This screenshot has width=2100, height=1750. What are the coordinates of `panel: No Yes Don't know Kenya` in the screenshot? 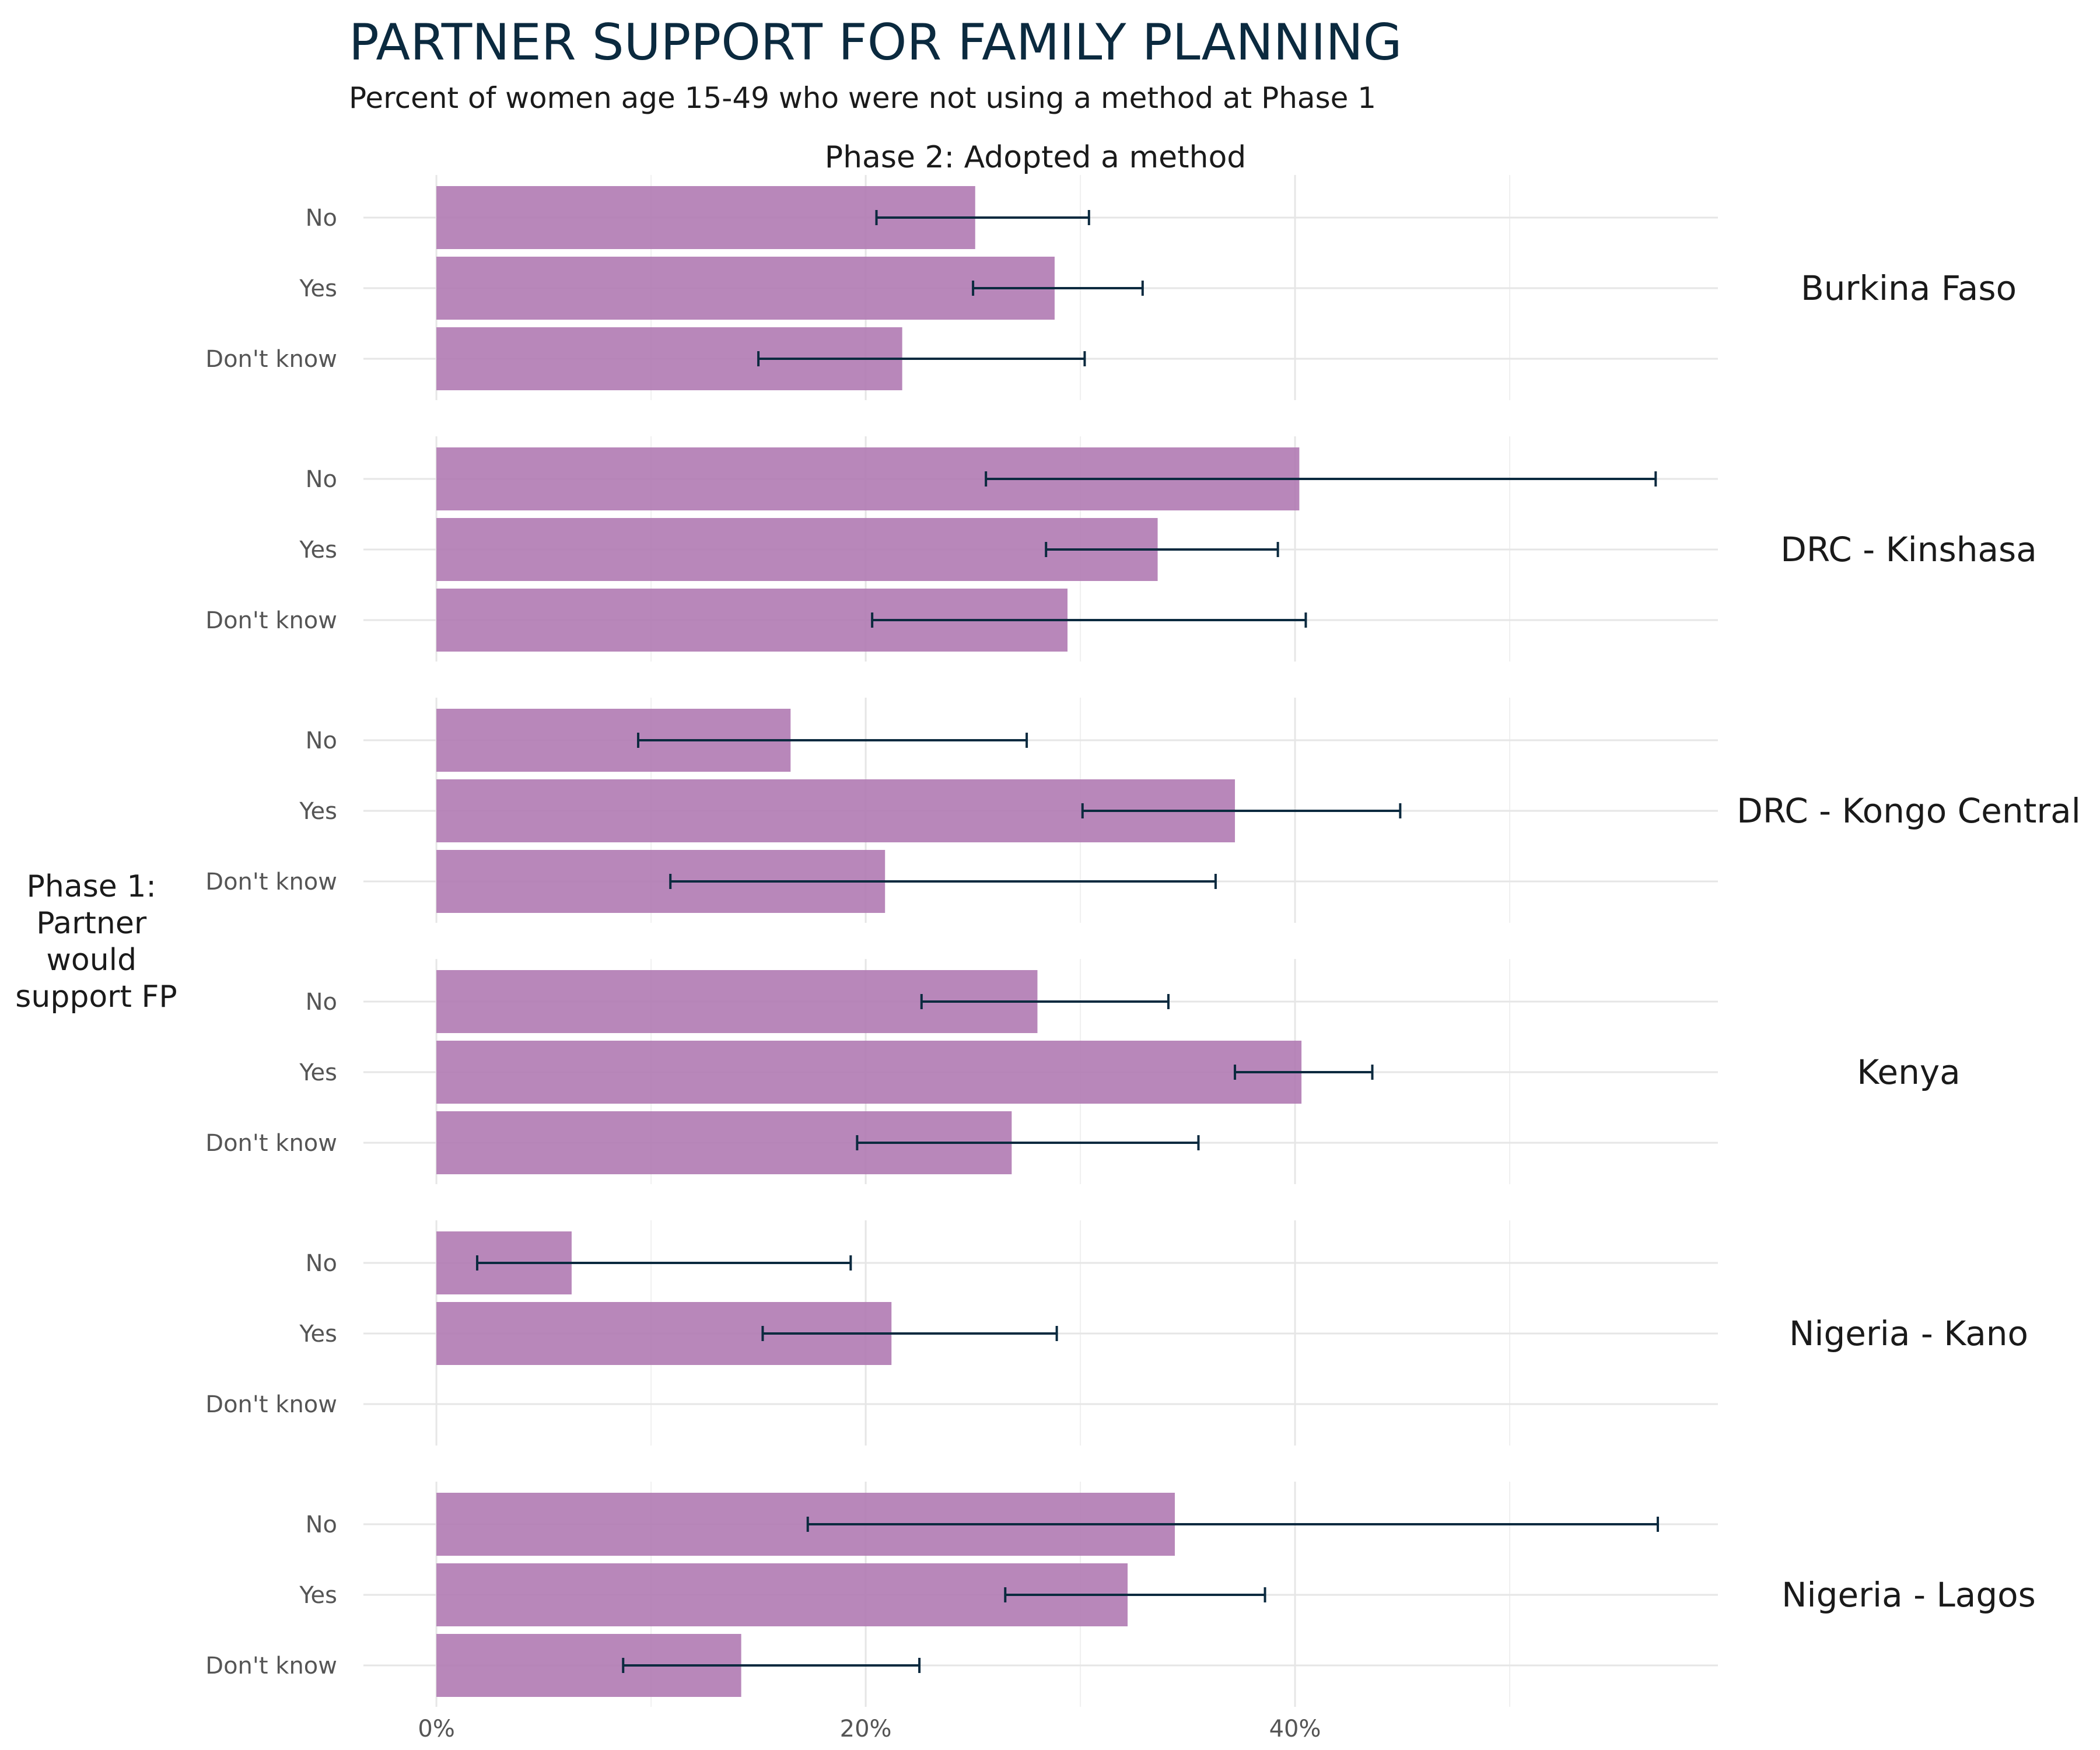 It's located at (1083, 1071).